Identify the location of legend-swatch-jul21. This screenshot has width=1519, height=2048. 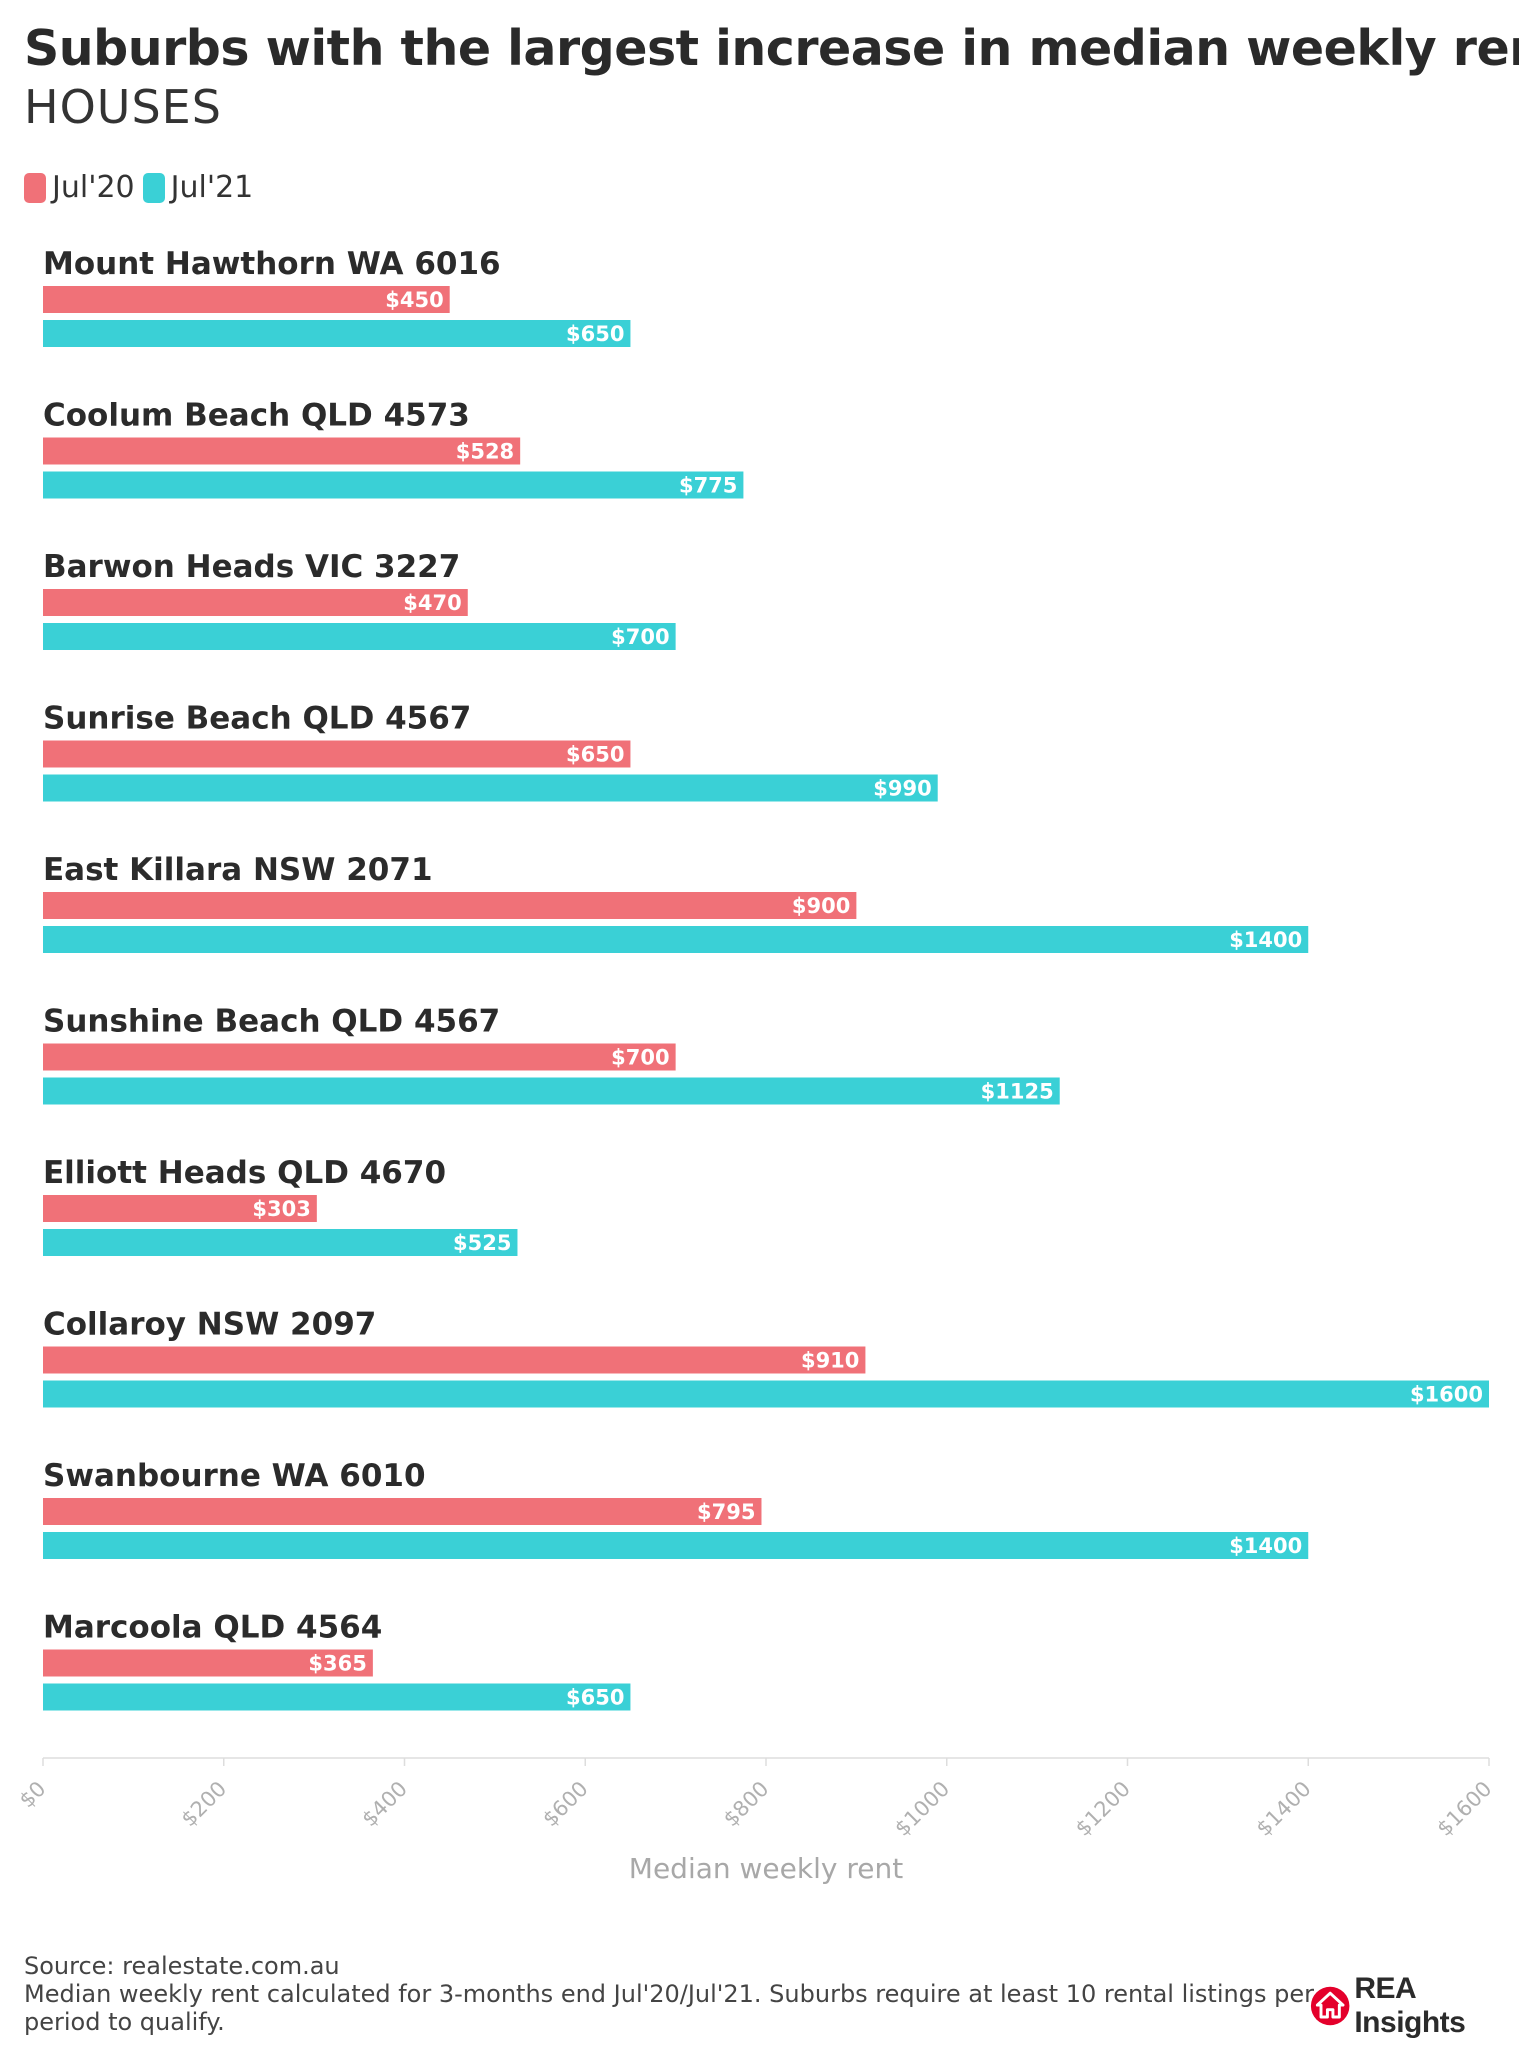
(153, 187).